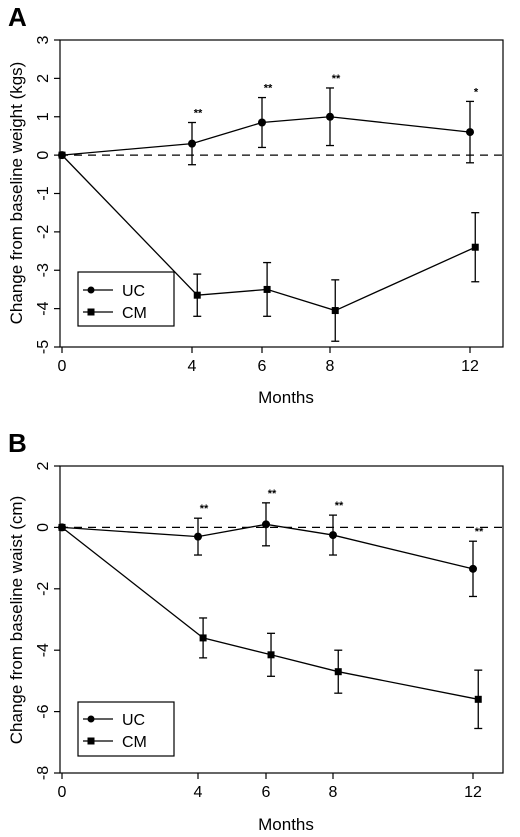  What do you see at coordinates (17, 17) in the screenshot?
I see `panel-letter: A` at bounding box center [17, 17].